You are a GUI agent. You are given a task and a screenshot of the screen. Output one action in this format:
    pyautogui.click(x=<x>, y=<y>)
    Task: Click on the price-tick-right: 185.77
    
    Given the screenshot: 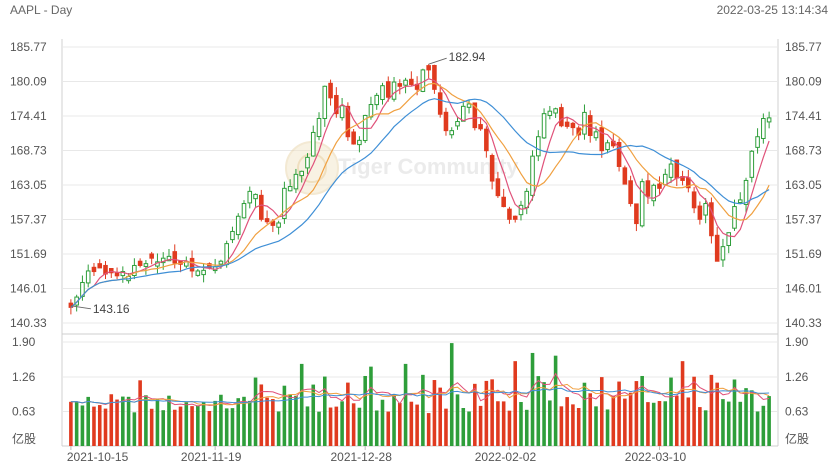 What is the action you would take?
    pyautogui.click(x=803, y=47)
    